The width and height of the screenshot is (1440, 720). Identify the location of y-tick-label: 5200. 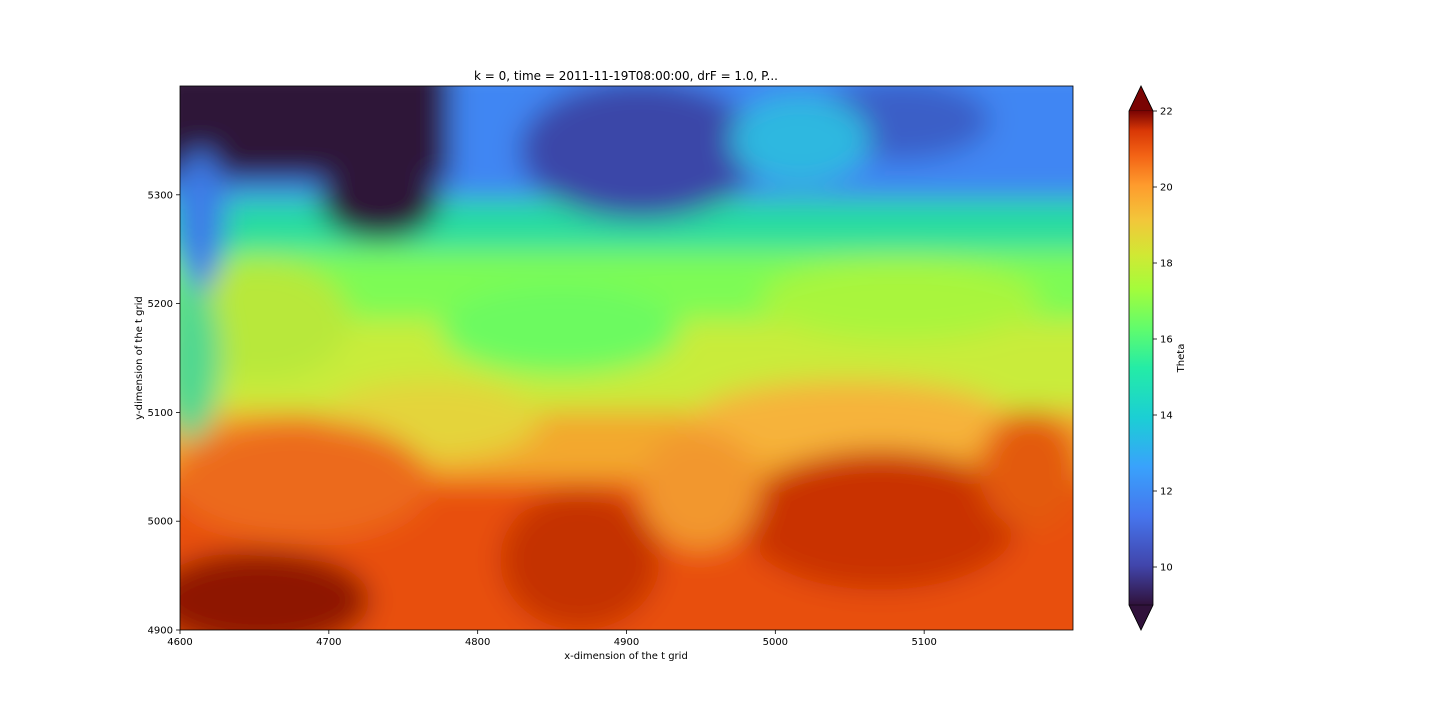
(160, 304).